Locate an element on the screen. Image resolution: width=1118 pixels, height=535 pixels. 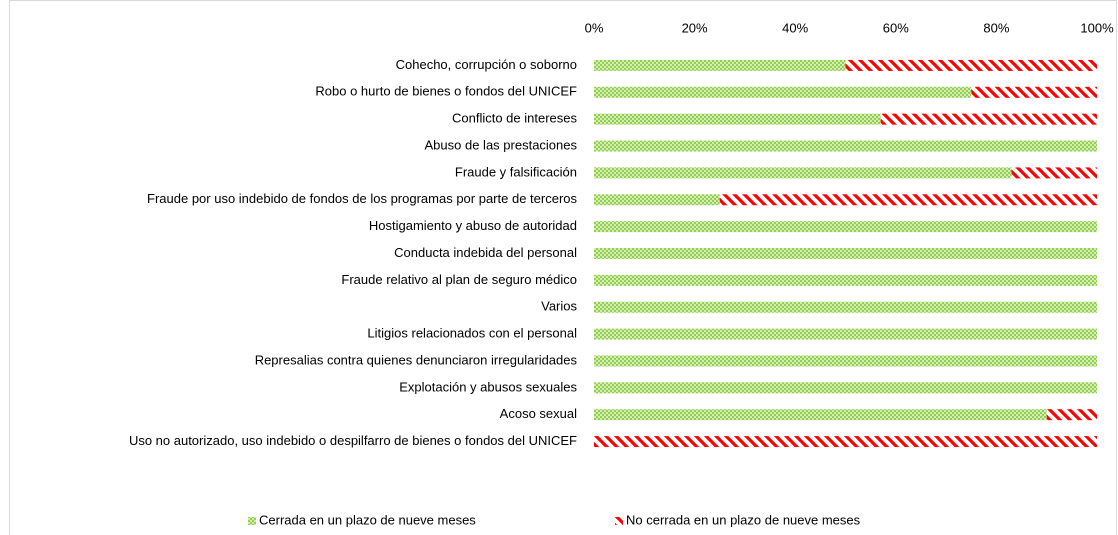
x-tick-label: 0% is located at coordinates (594, 27).